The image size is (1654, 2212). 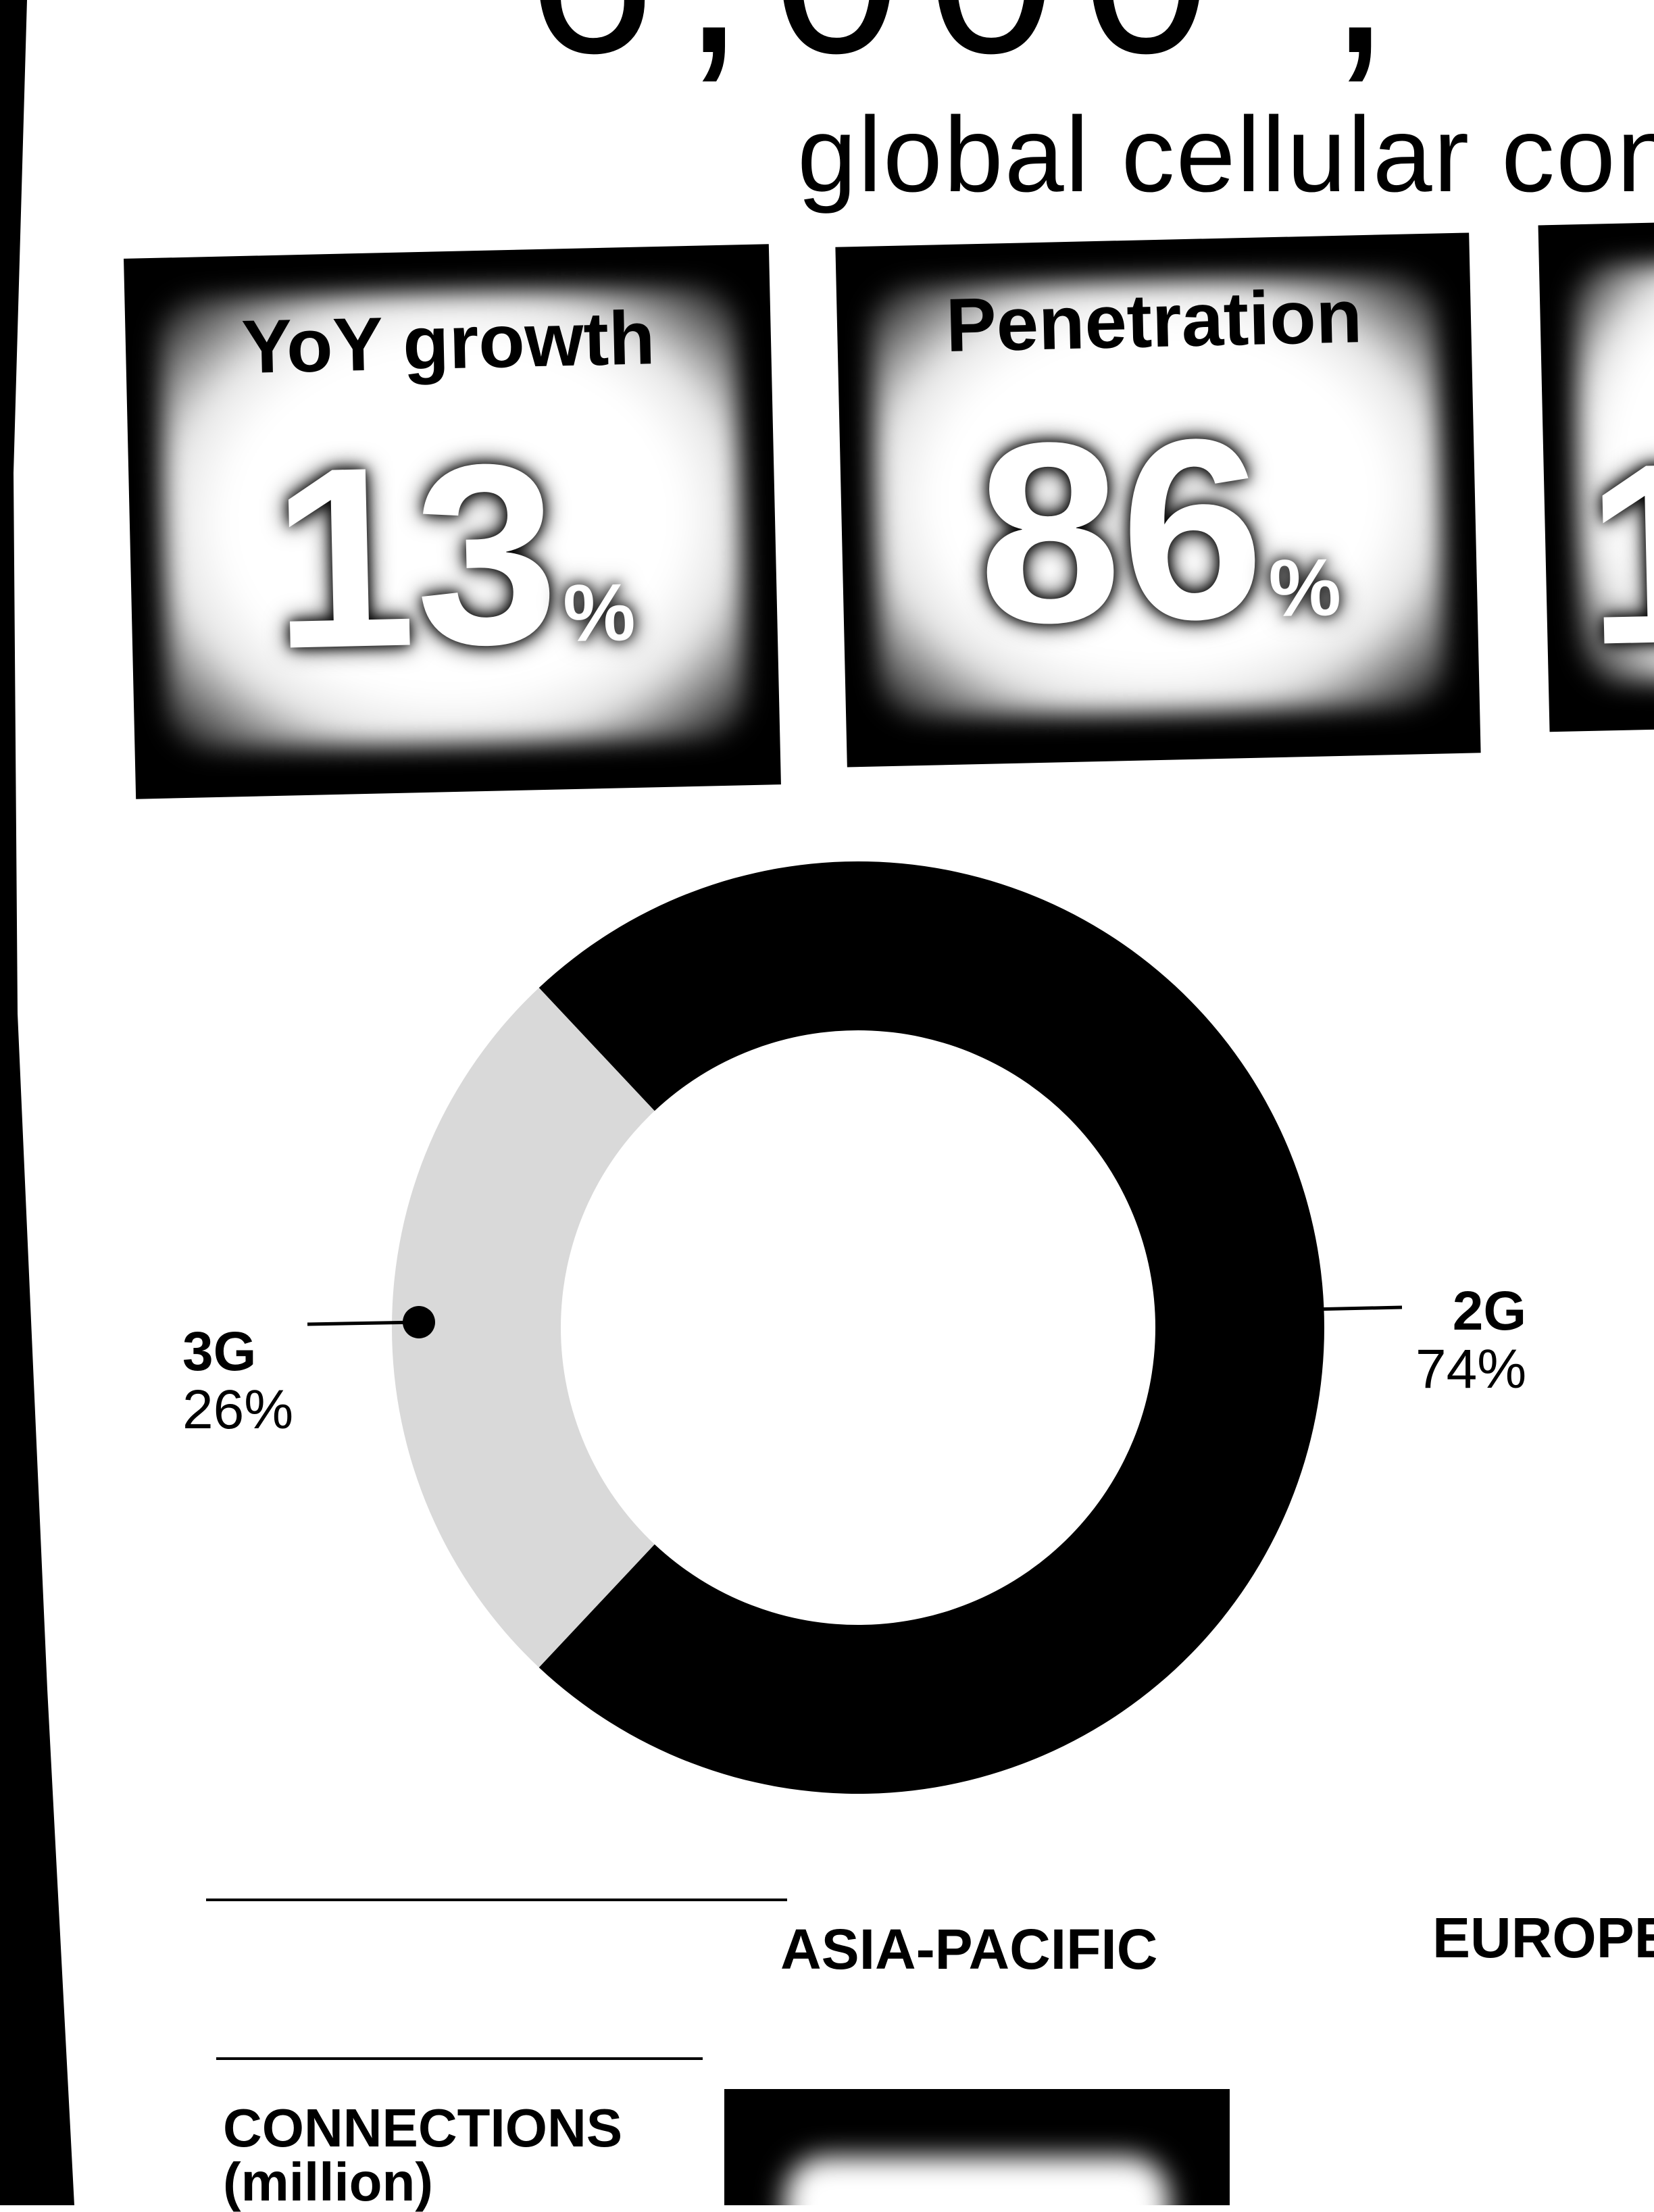 I want to click on stat-card-penetration: Penetration 86%, so click(x=1158, y=500).